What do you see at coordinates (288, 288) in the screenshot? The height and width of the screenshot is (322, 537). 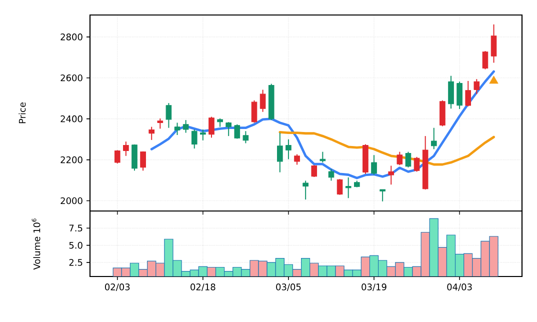 I see `x-tick-label: 03/05` at bounding box center [288, 288].